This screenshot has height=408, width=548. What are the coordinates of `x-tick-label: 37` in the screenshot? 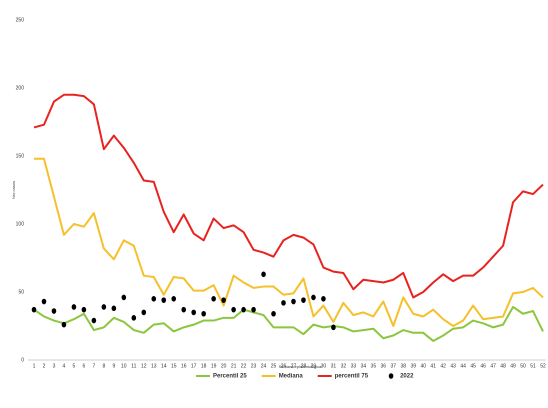 It's located at (394, 366).